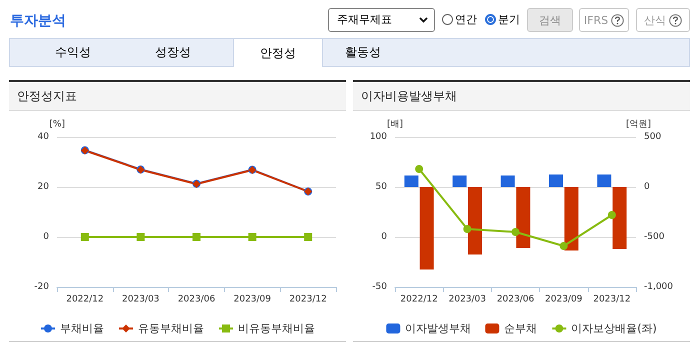 The width and height of the screenshot is (697, 342). What do you see at coordinates (278, 52) in the screenshot?
I see `text: 안정성` at bounding box center [278, 52].